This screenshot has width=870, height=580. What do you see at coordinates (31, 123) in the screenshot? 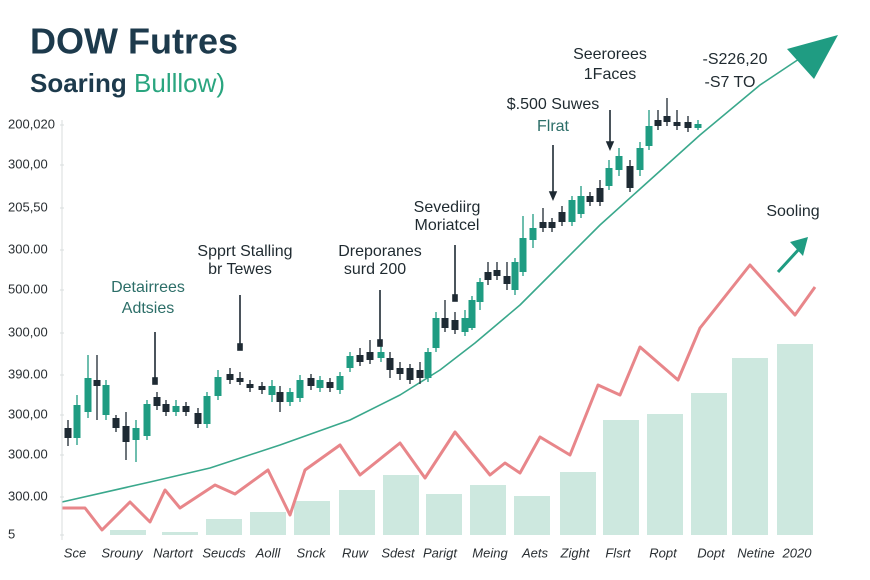
I see `y-tick-label: 200,020` at bounding box center [31, 123].